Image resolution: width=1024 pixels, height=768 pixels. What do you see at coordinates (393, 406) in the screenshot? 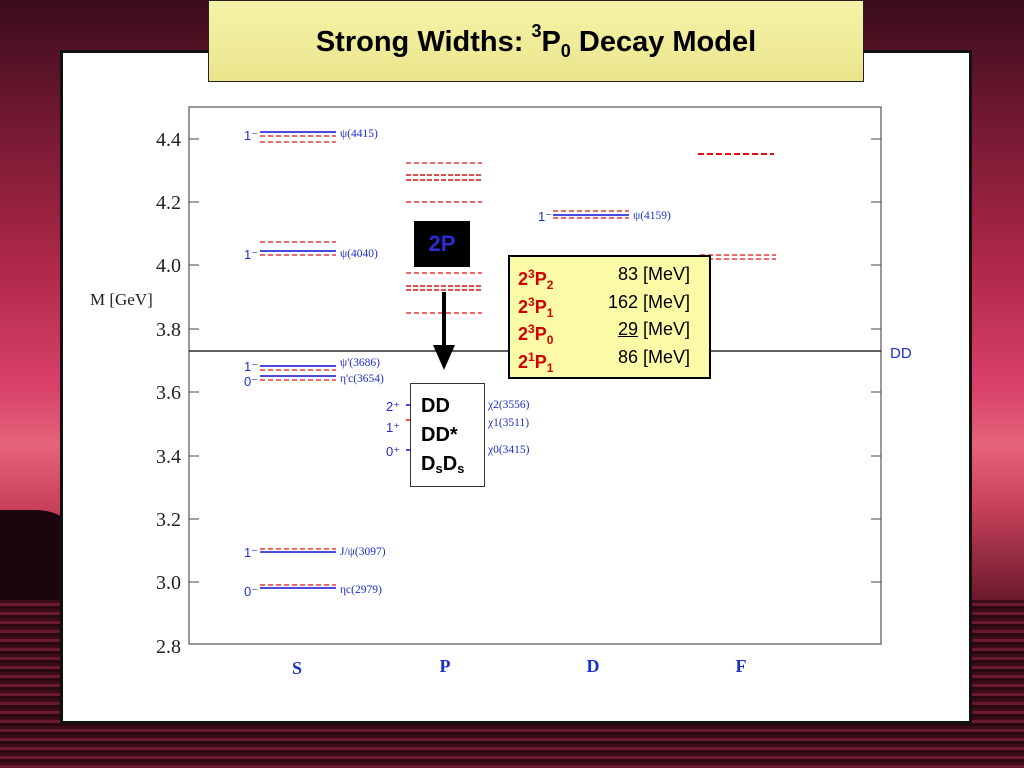
I see `jp-label: 2⁺` at bounding box center [393, 406].